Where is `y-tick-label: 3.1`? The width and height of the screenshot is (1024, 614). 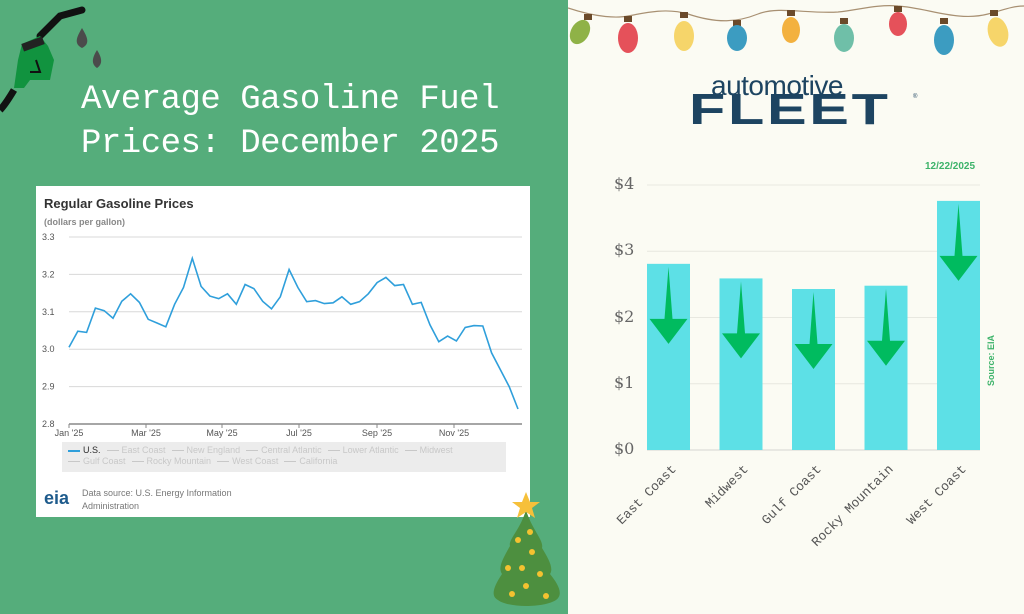 y-tick-label: 3.1 is located at coordinates (48, 312).